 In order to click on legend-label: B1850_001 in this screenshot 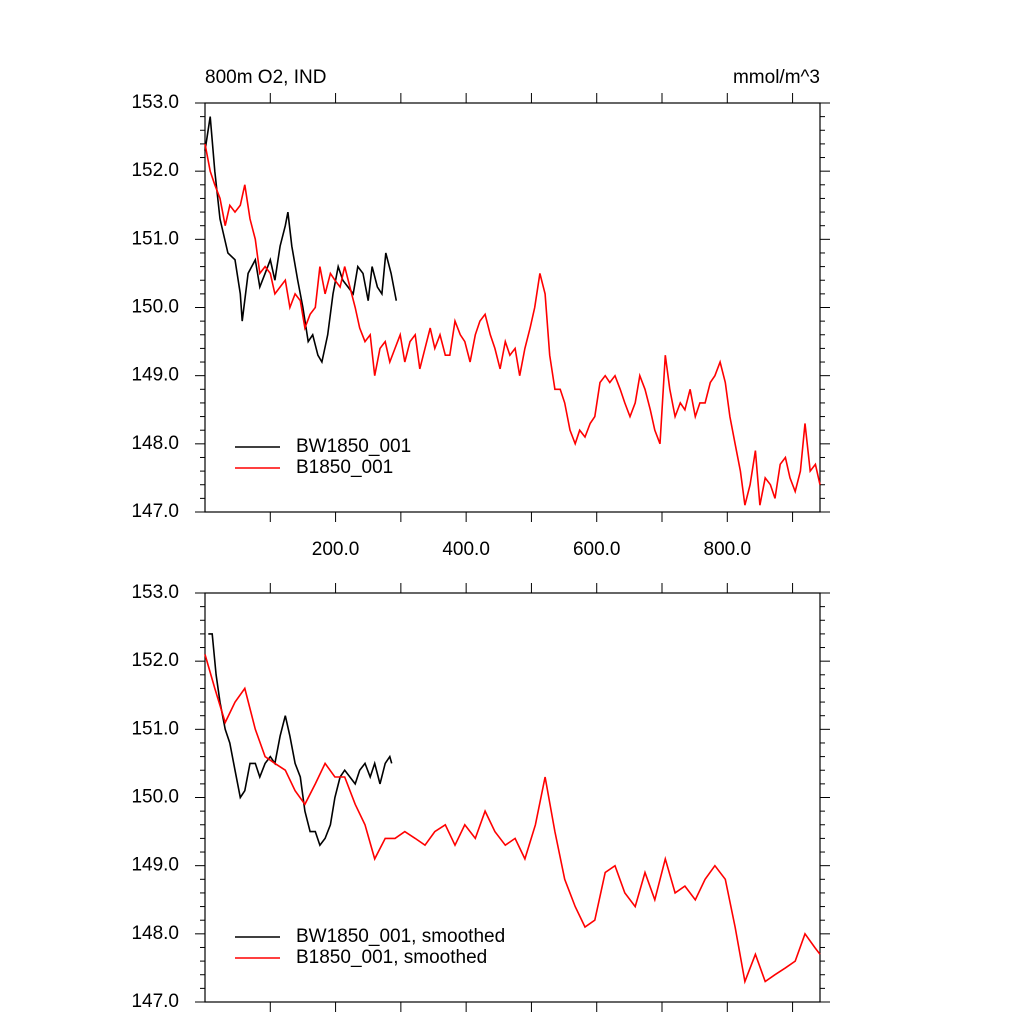, I will do `click(344, 467)`.